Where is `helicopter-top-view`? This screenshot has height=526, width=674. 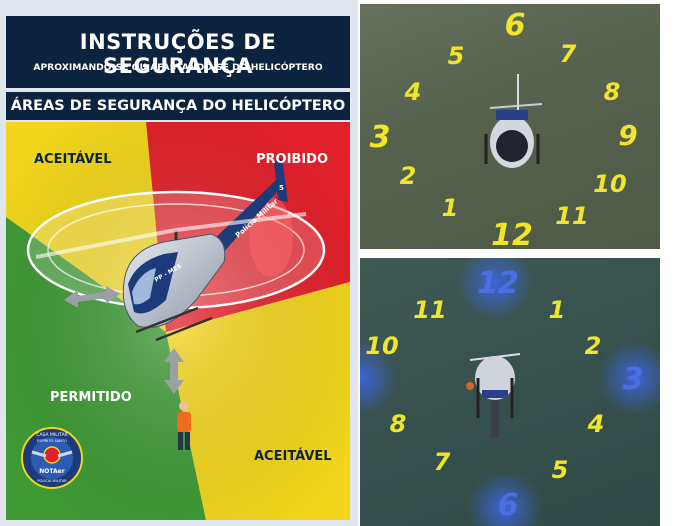 helicopter-top-view is located at coordinates (513, 121).